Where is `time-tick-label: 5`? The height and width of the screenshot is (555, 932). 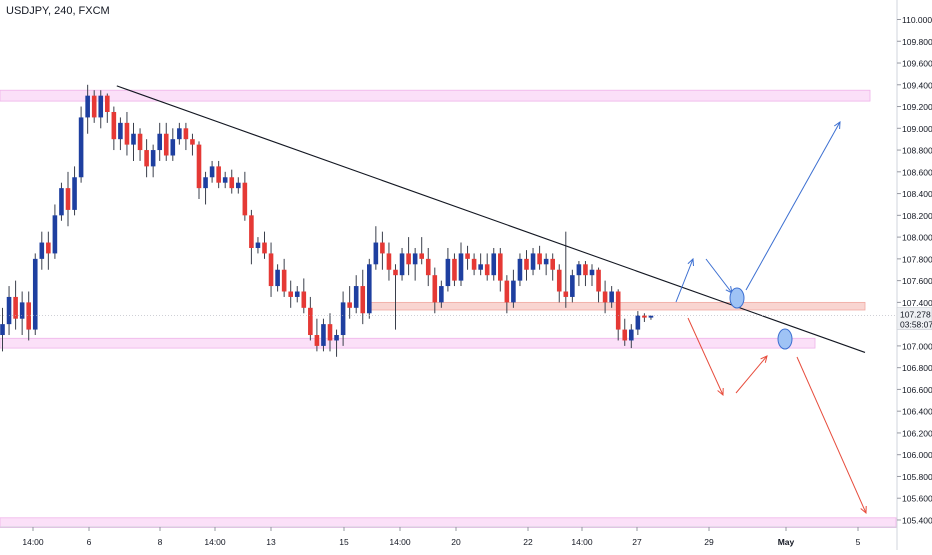 time-tick-label: 5 is located at coordinates (858, 542).